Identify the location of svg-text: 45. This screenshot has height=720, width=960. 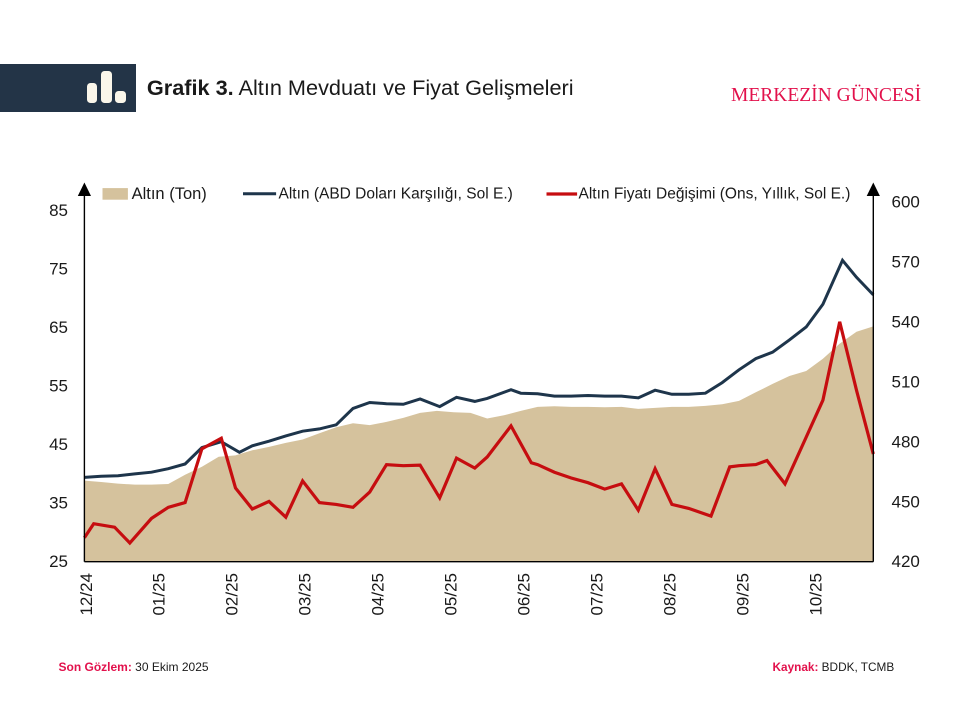
(58, 444).